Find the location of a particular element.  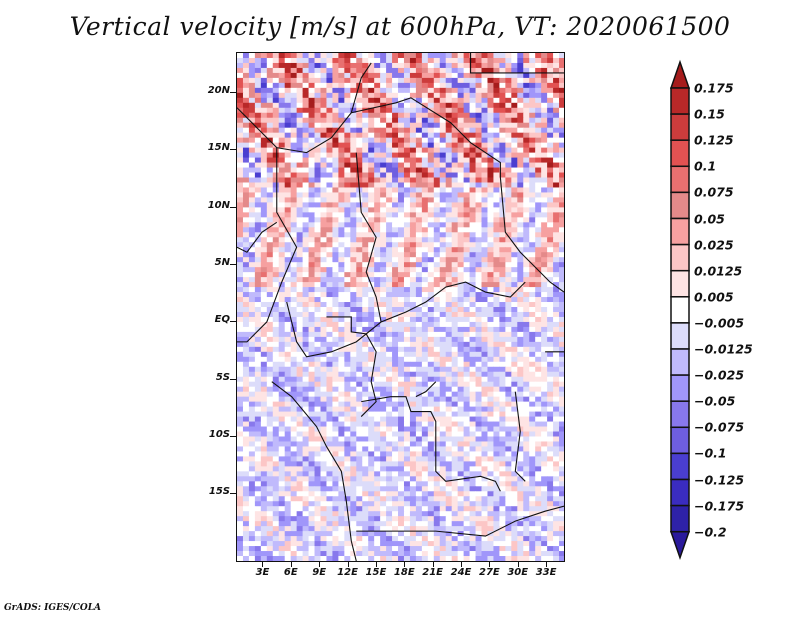

lon-tick-label: 15E is located at coordinates (376, 572).